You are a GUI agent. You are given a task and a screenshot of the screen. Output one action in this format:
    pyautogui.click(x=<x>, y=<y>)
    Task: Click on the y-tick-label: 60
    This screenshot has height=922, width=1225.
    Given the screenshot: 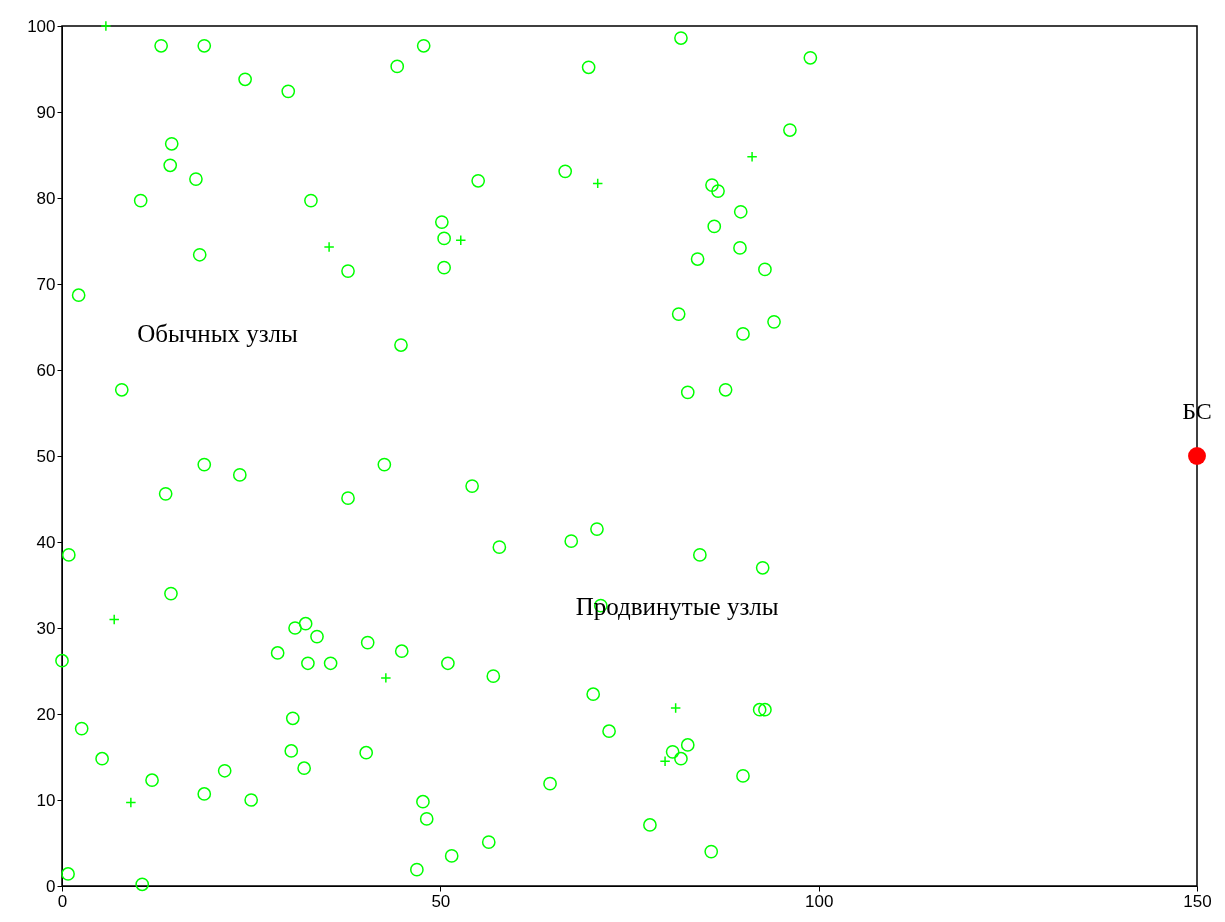 What is the action you would take?
    pyautogui.click(x=46, y=370)
    